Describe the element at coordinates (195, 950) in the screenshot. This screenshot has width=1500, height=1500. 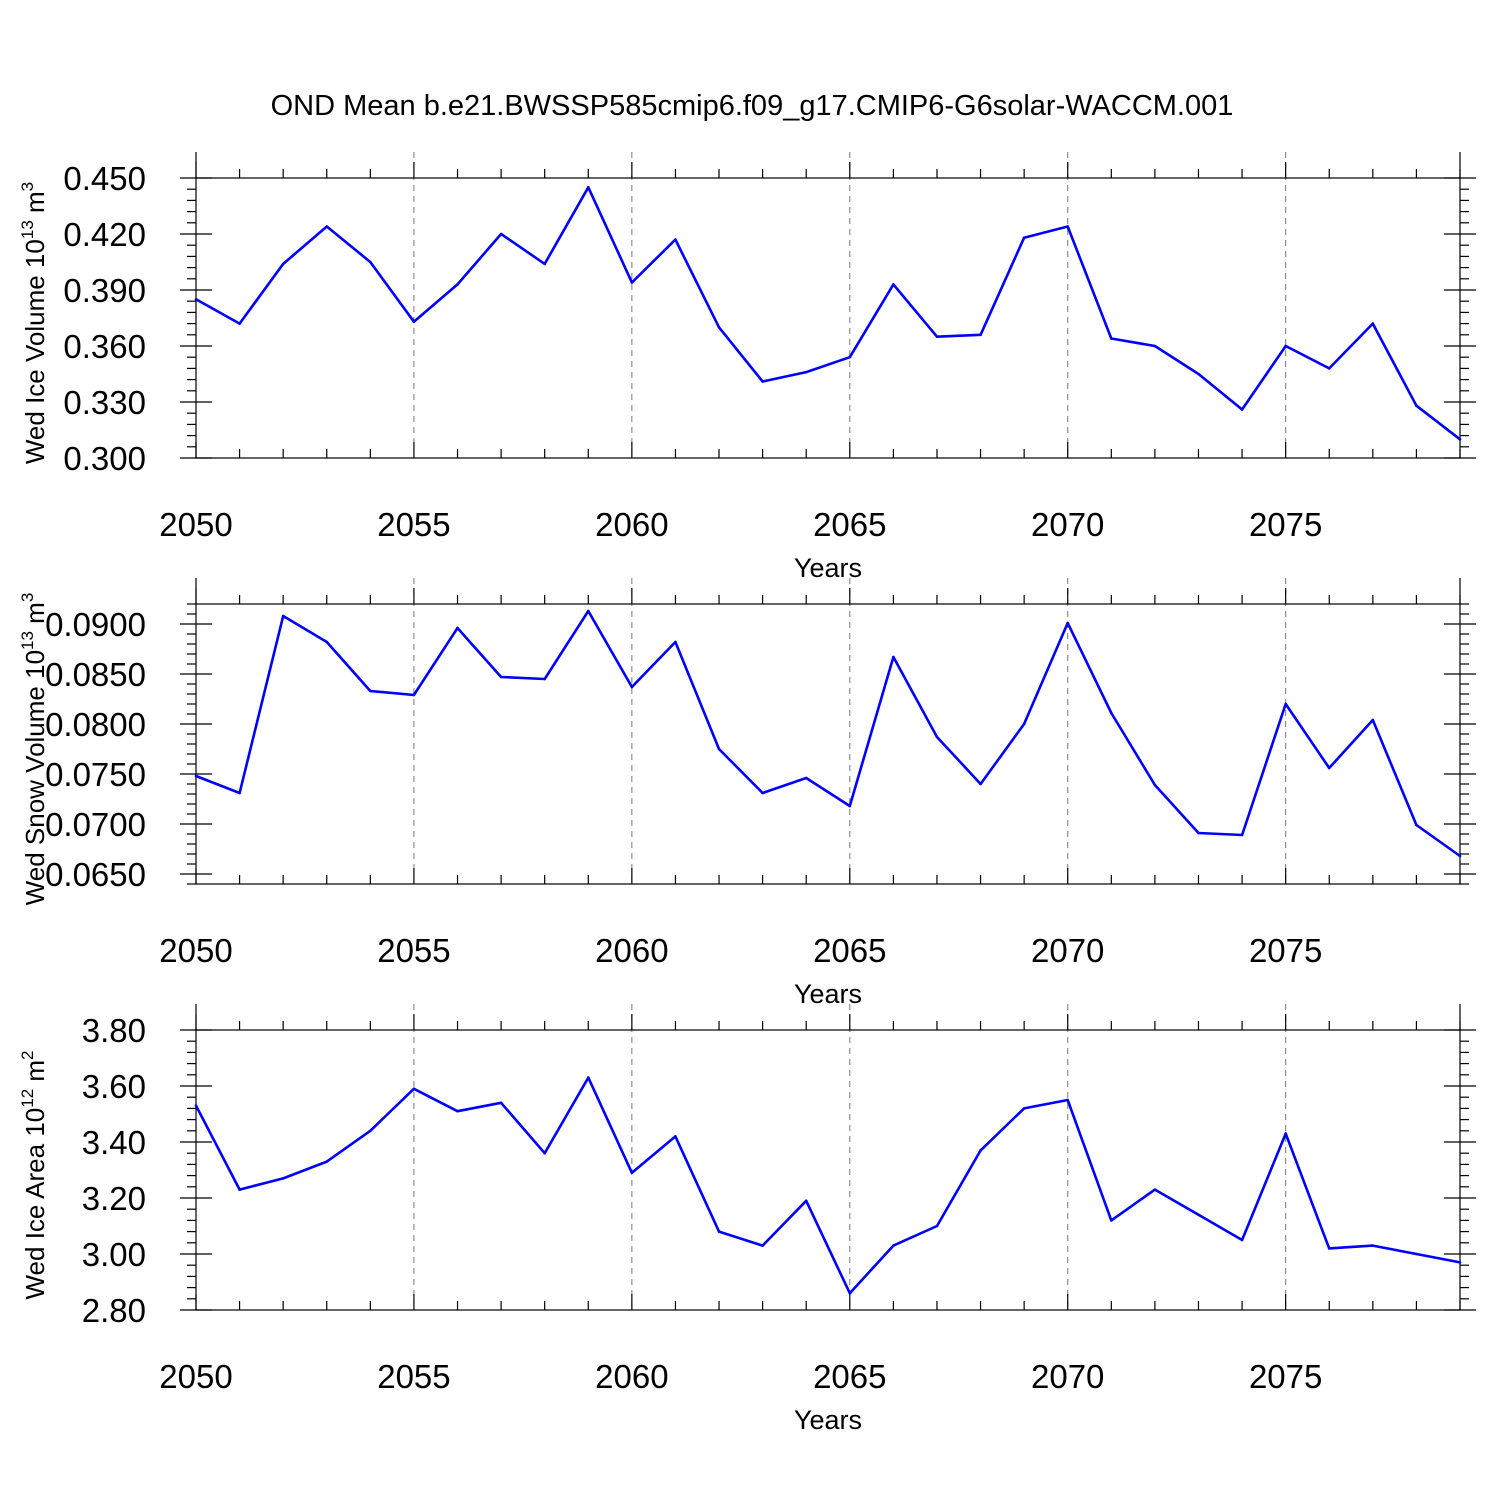
I see `snow-volume-x-tick-label: 2050` at that location.